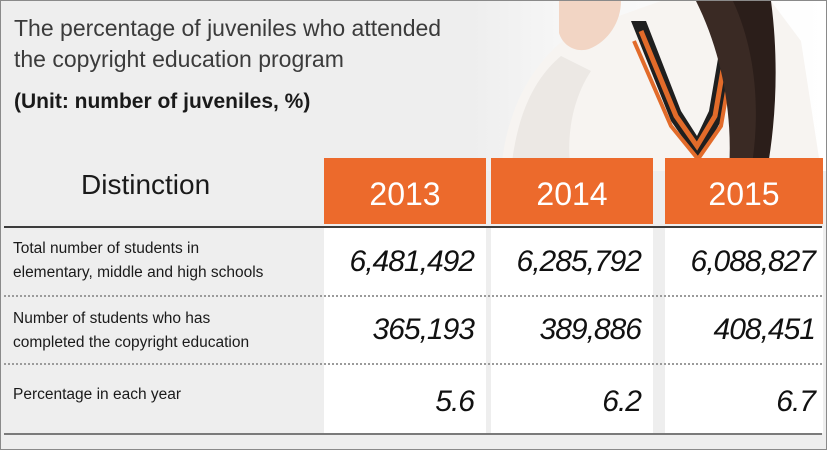 The image size is (827, 450). I want to click on cell-completed-2015: 408,451, so click(764, 329).